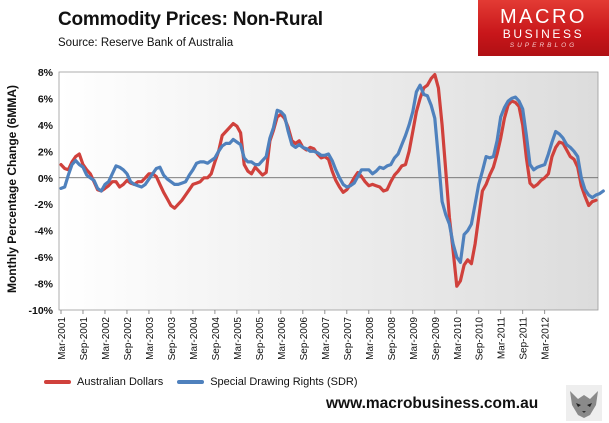  What do you see at coordinates (43, 285) in the screenshot?
I see `y-tick-label: -8%` at bounding box center [43, 285].